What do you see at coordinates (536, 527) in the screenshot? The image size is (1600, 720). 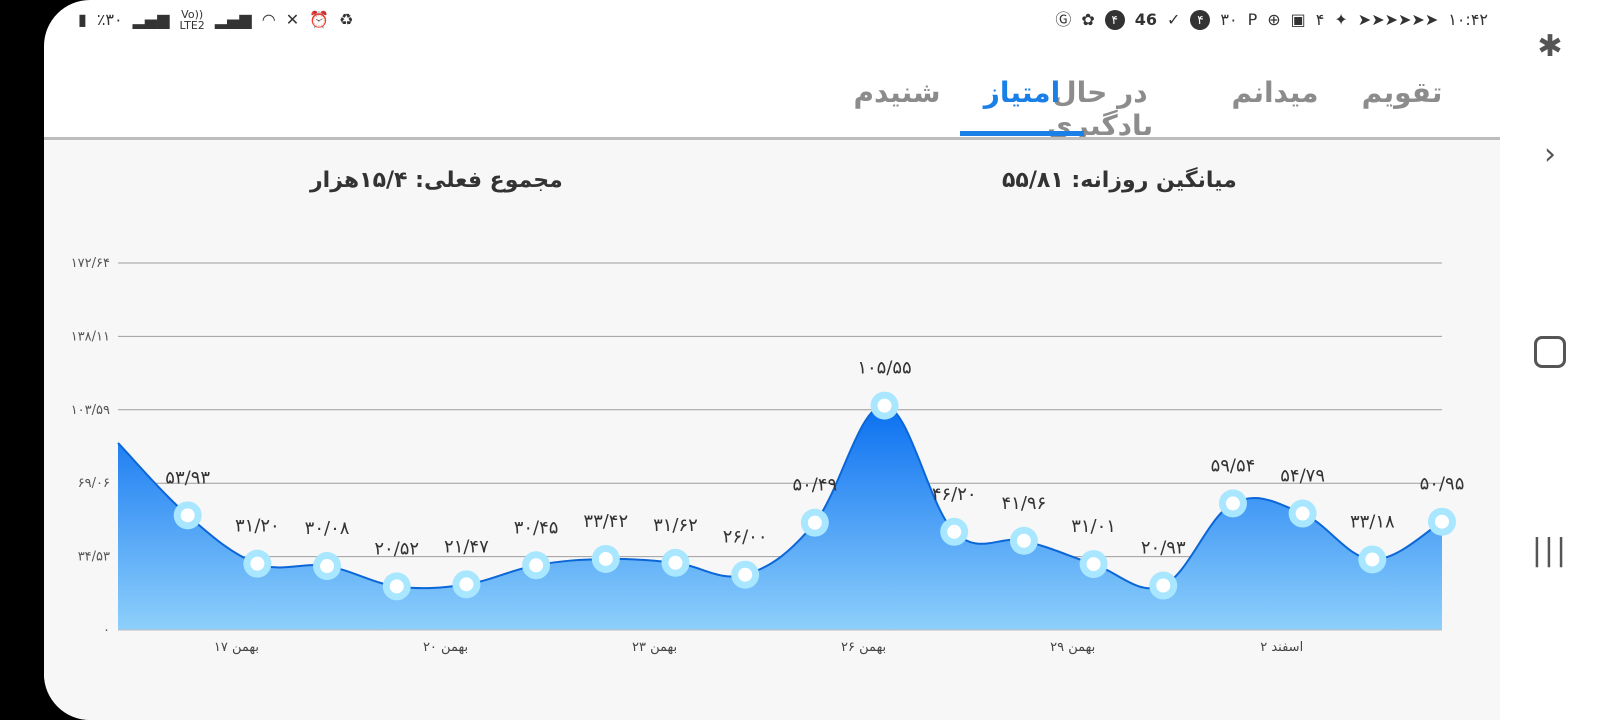 I see `data-label: ۳۰/۴۵` at bounding box center [536, 527].